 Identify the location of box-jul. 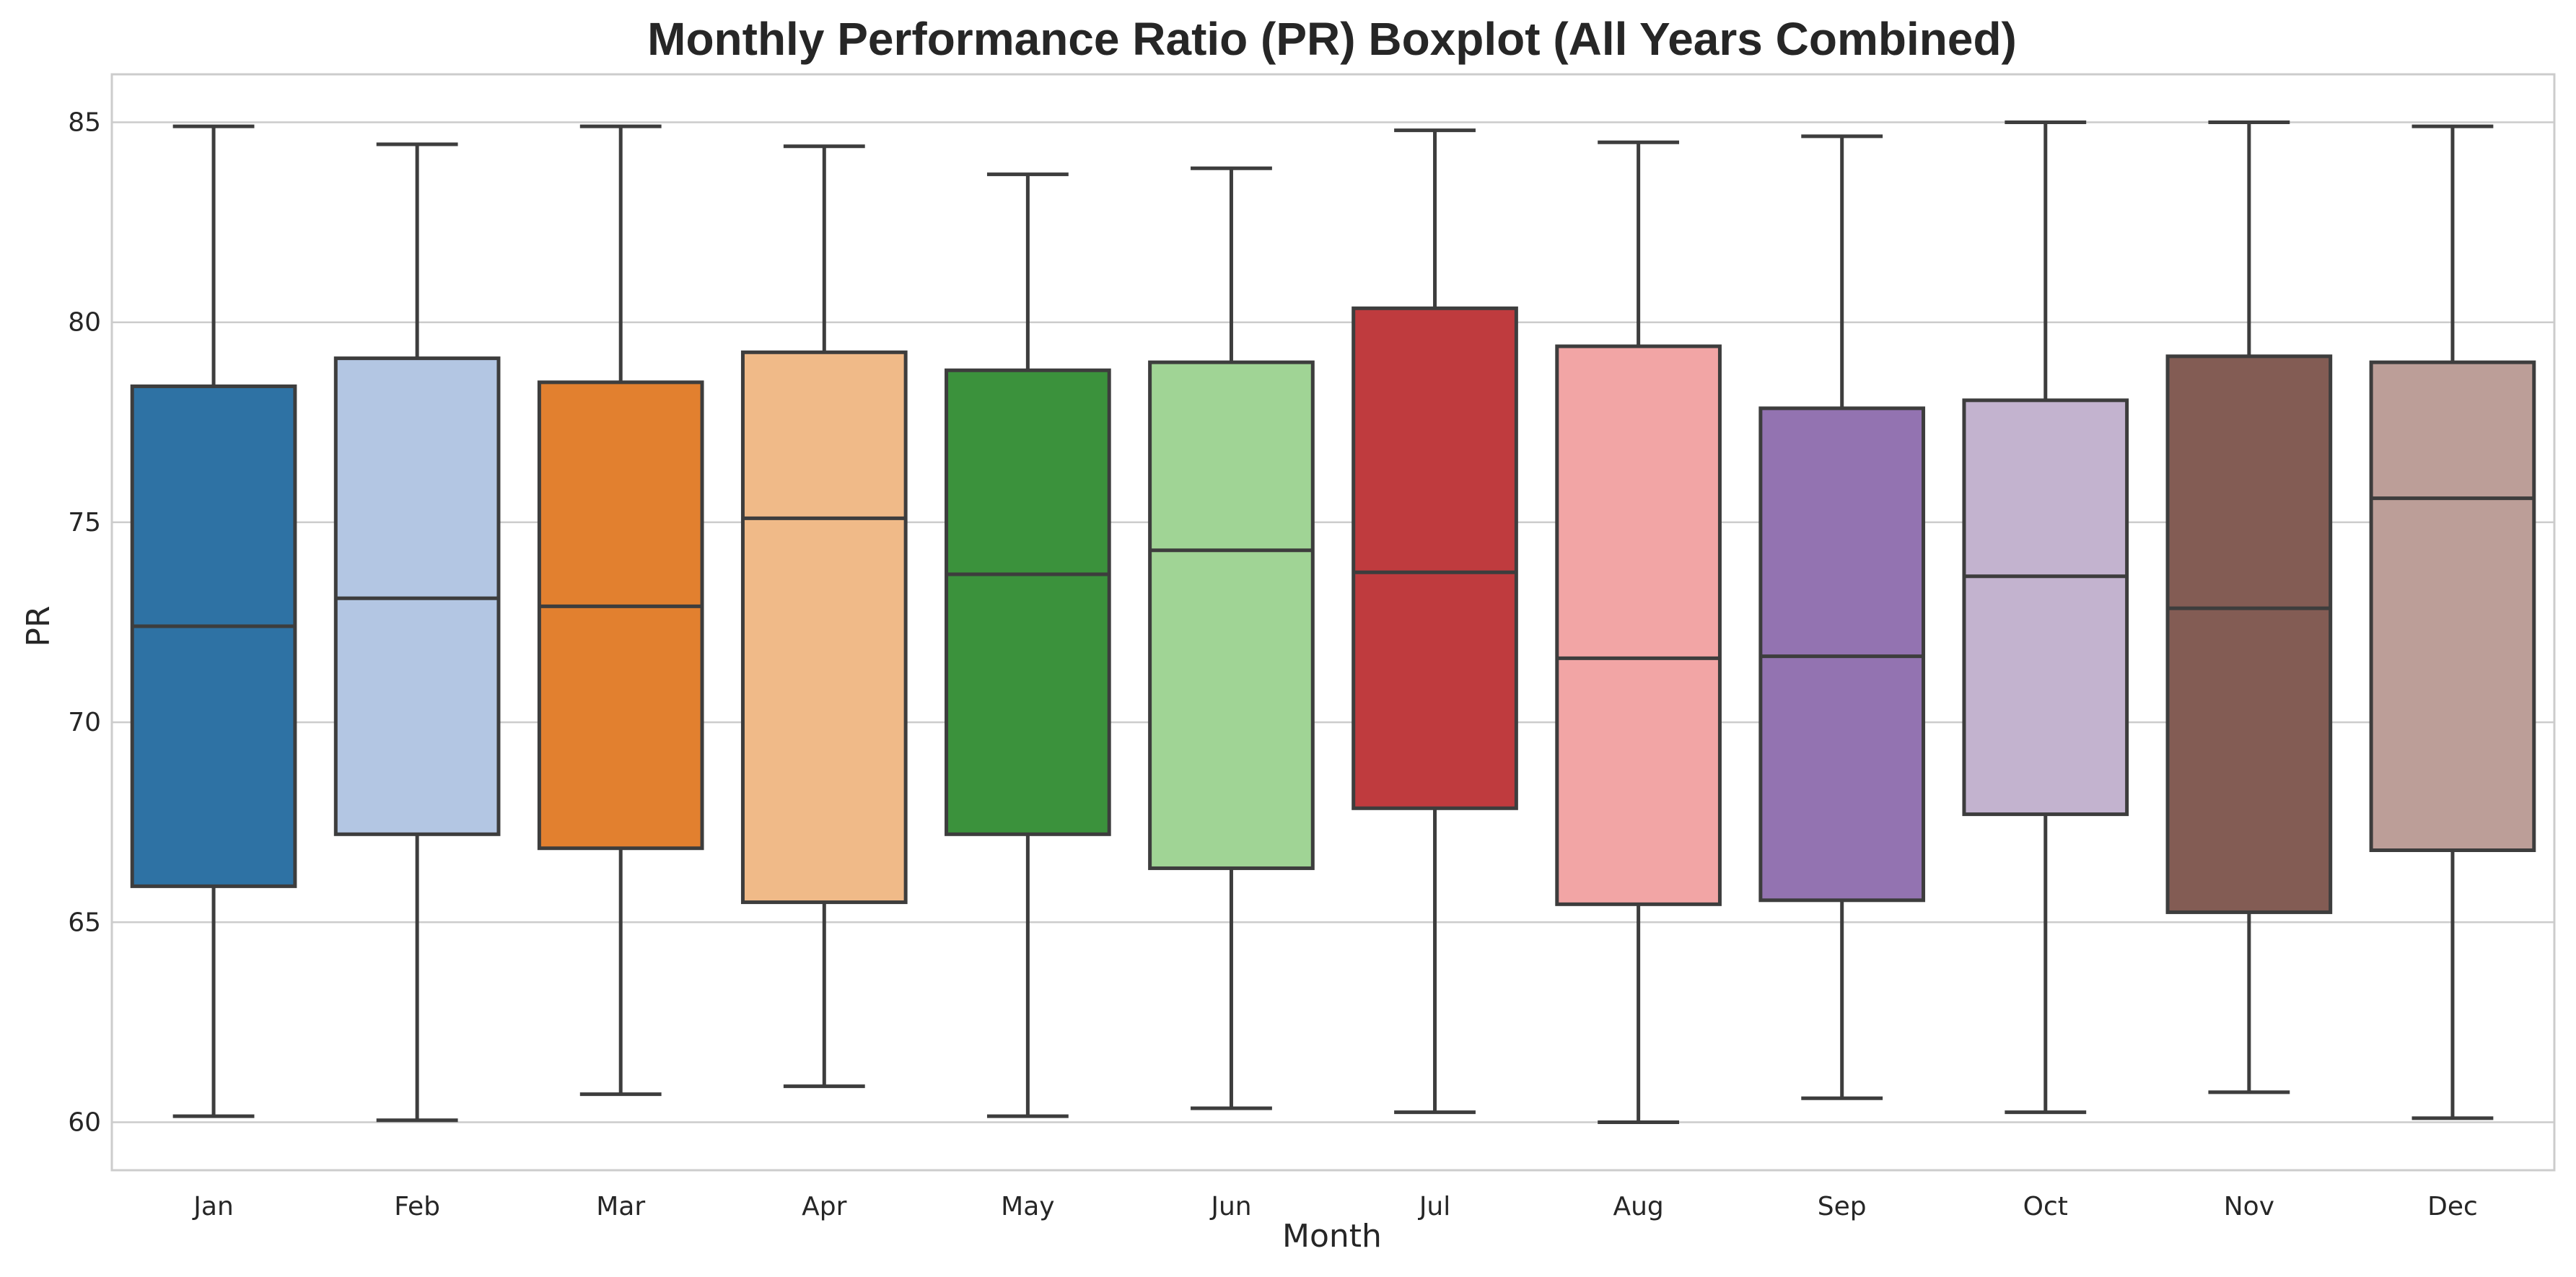
(1434, 621).